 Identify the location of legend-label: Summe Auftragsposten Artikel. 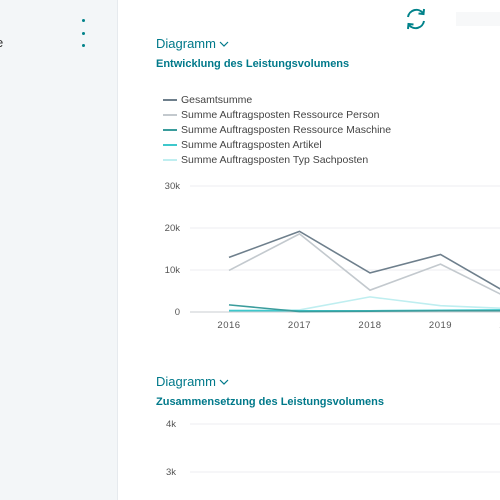
(251, 144).